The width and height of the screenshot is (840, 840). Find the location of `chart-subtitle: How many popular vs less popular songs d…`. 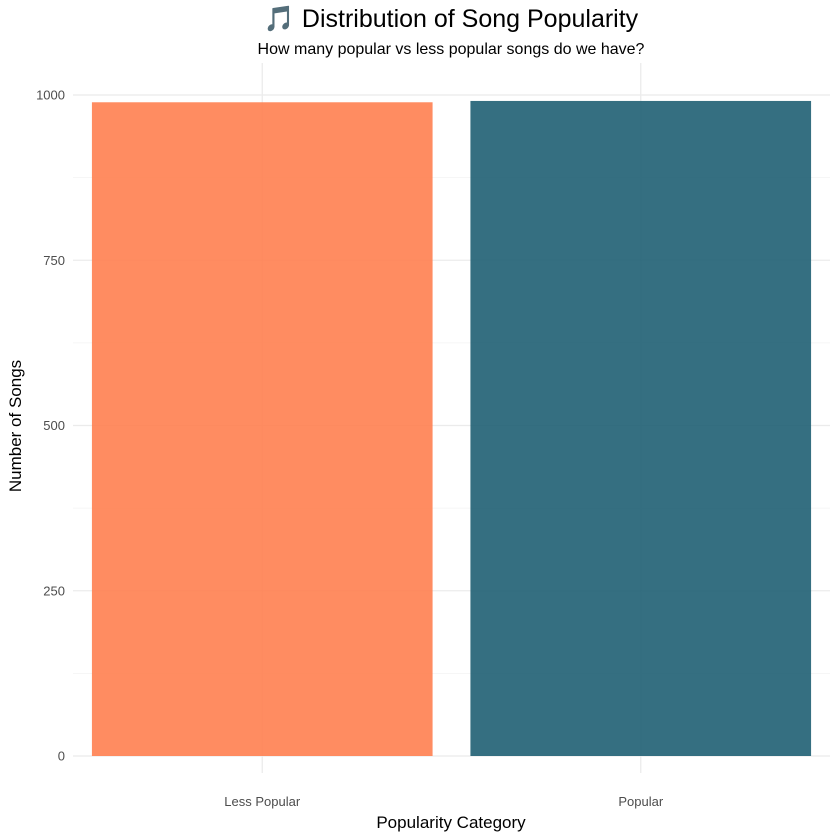

chart-subtitle: How many popular vs less popular songs d… is located at coordinates (451, 49).